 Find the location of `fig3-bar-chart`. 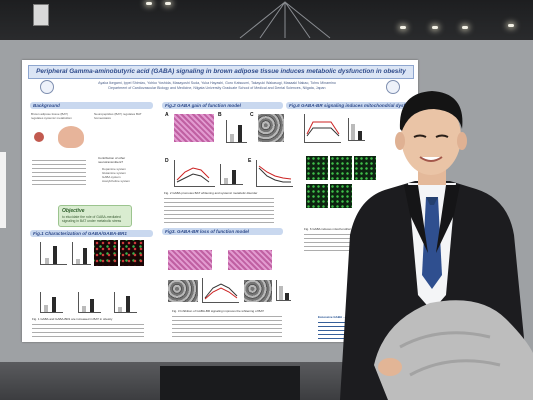

fig3-bar-chart is located at coordinates (283, 290).